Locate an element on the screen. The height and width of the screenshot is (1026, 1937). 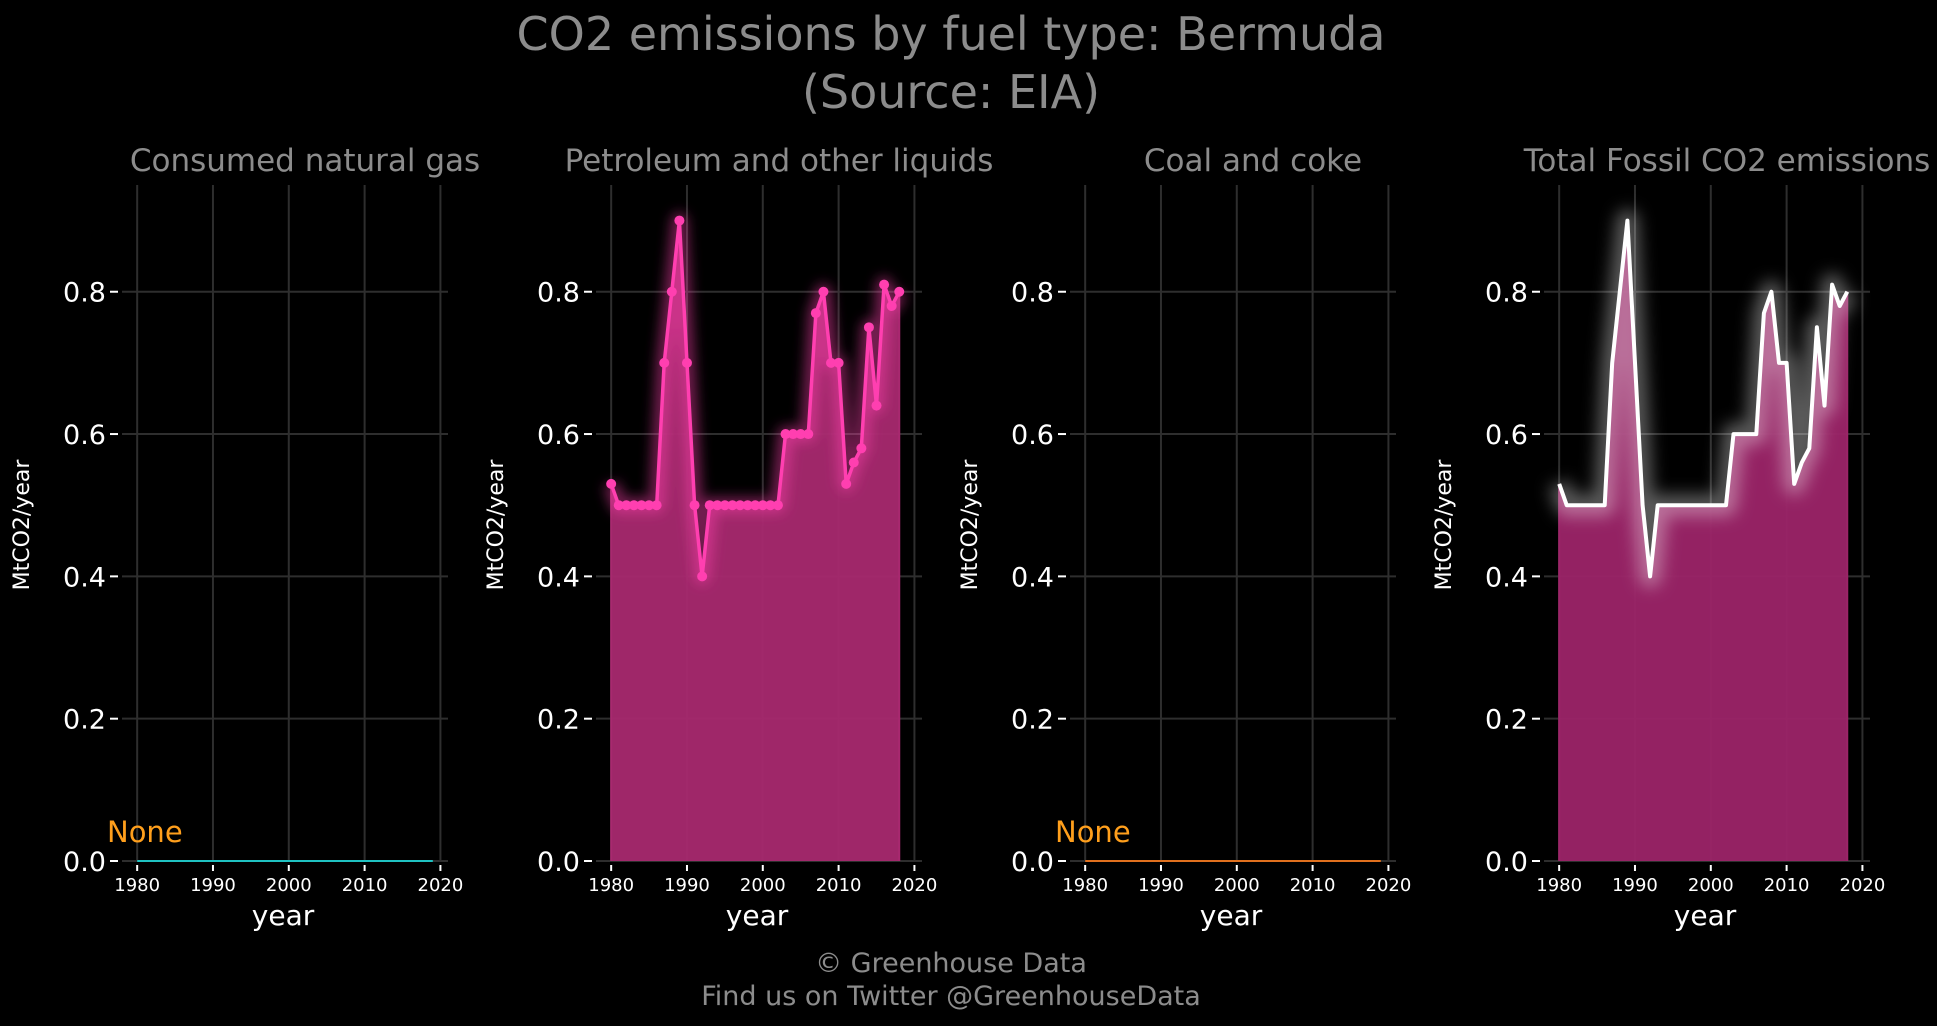
chart-title-line1: CO2 emissions by fuel type: Bermuda is located at coordinates (951, 34).